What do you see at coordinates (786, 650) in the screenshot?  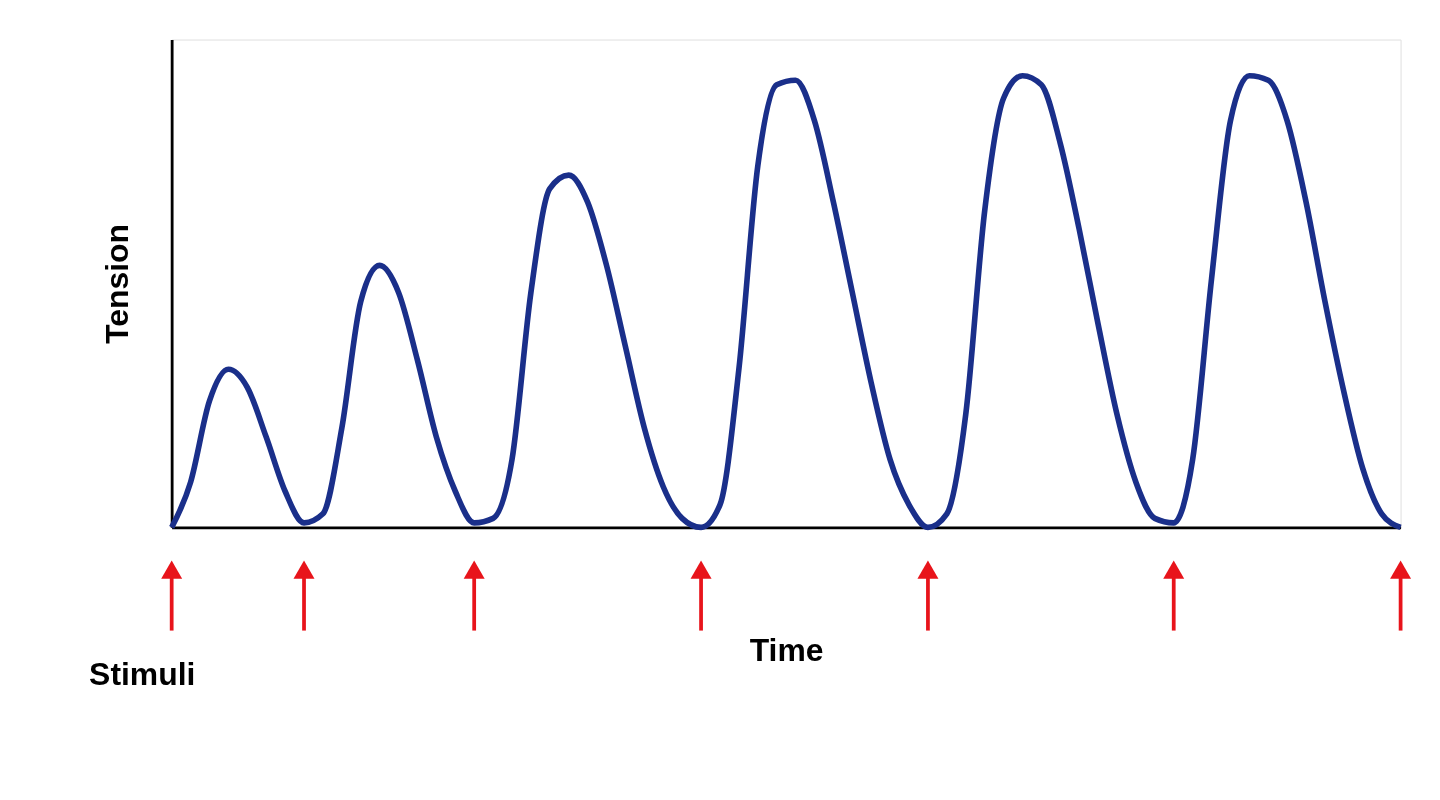 I see `x-axis-title: Time` at bounding box center [786, 650].